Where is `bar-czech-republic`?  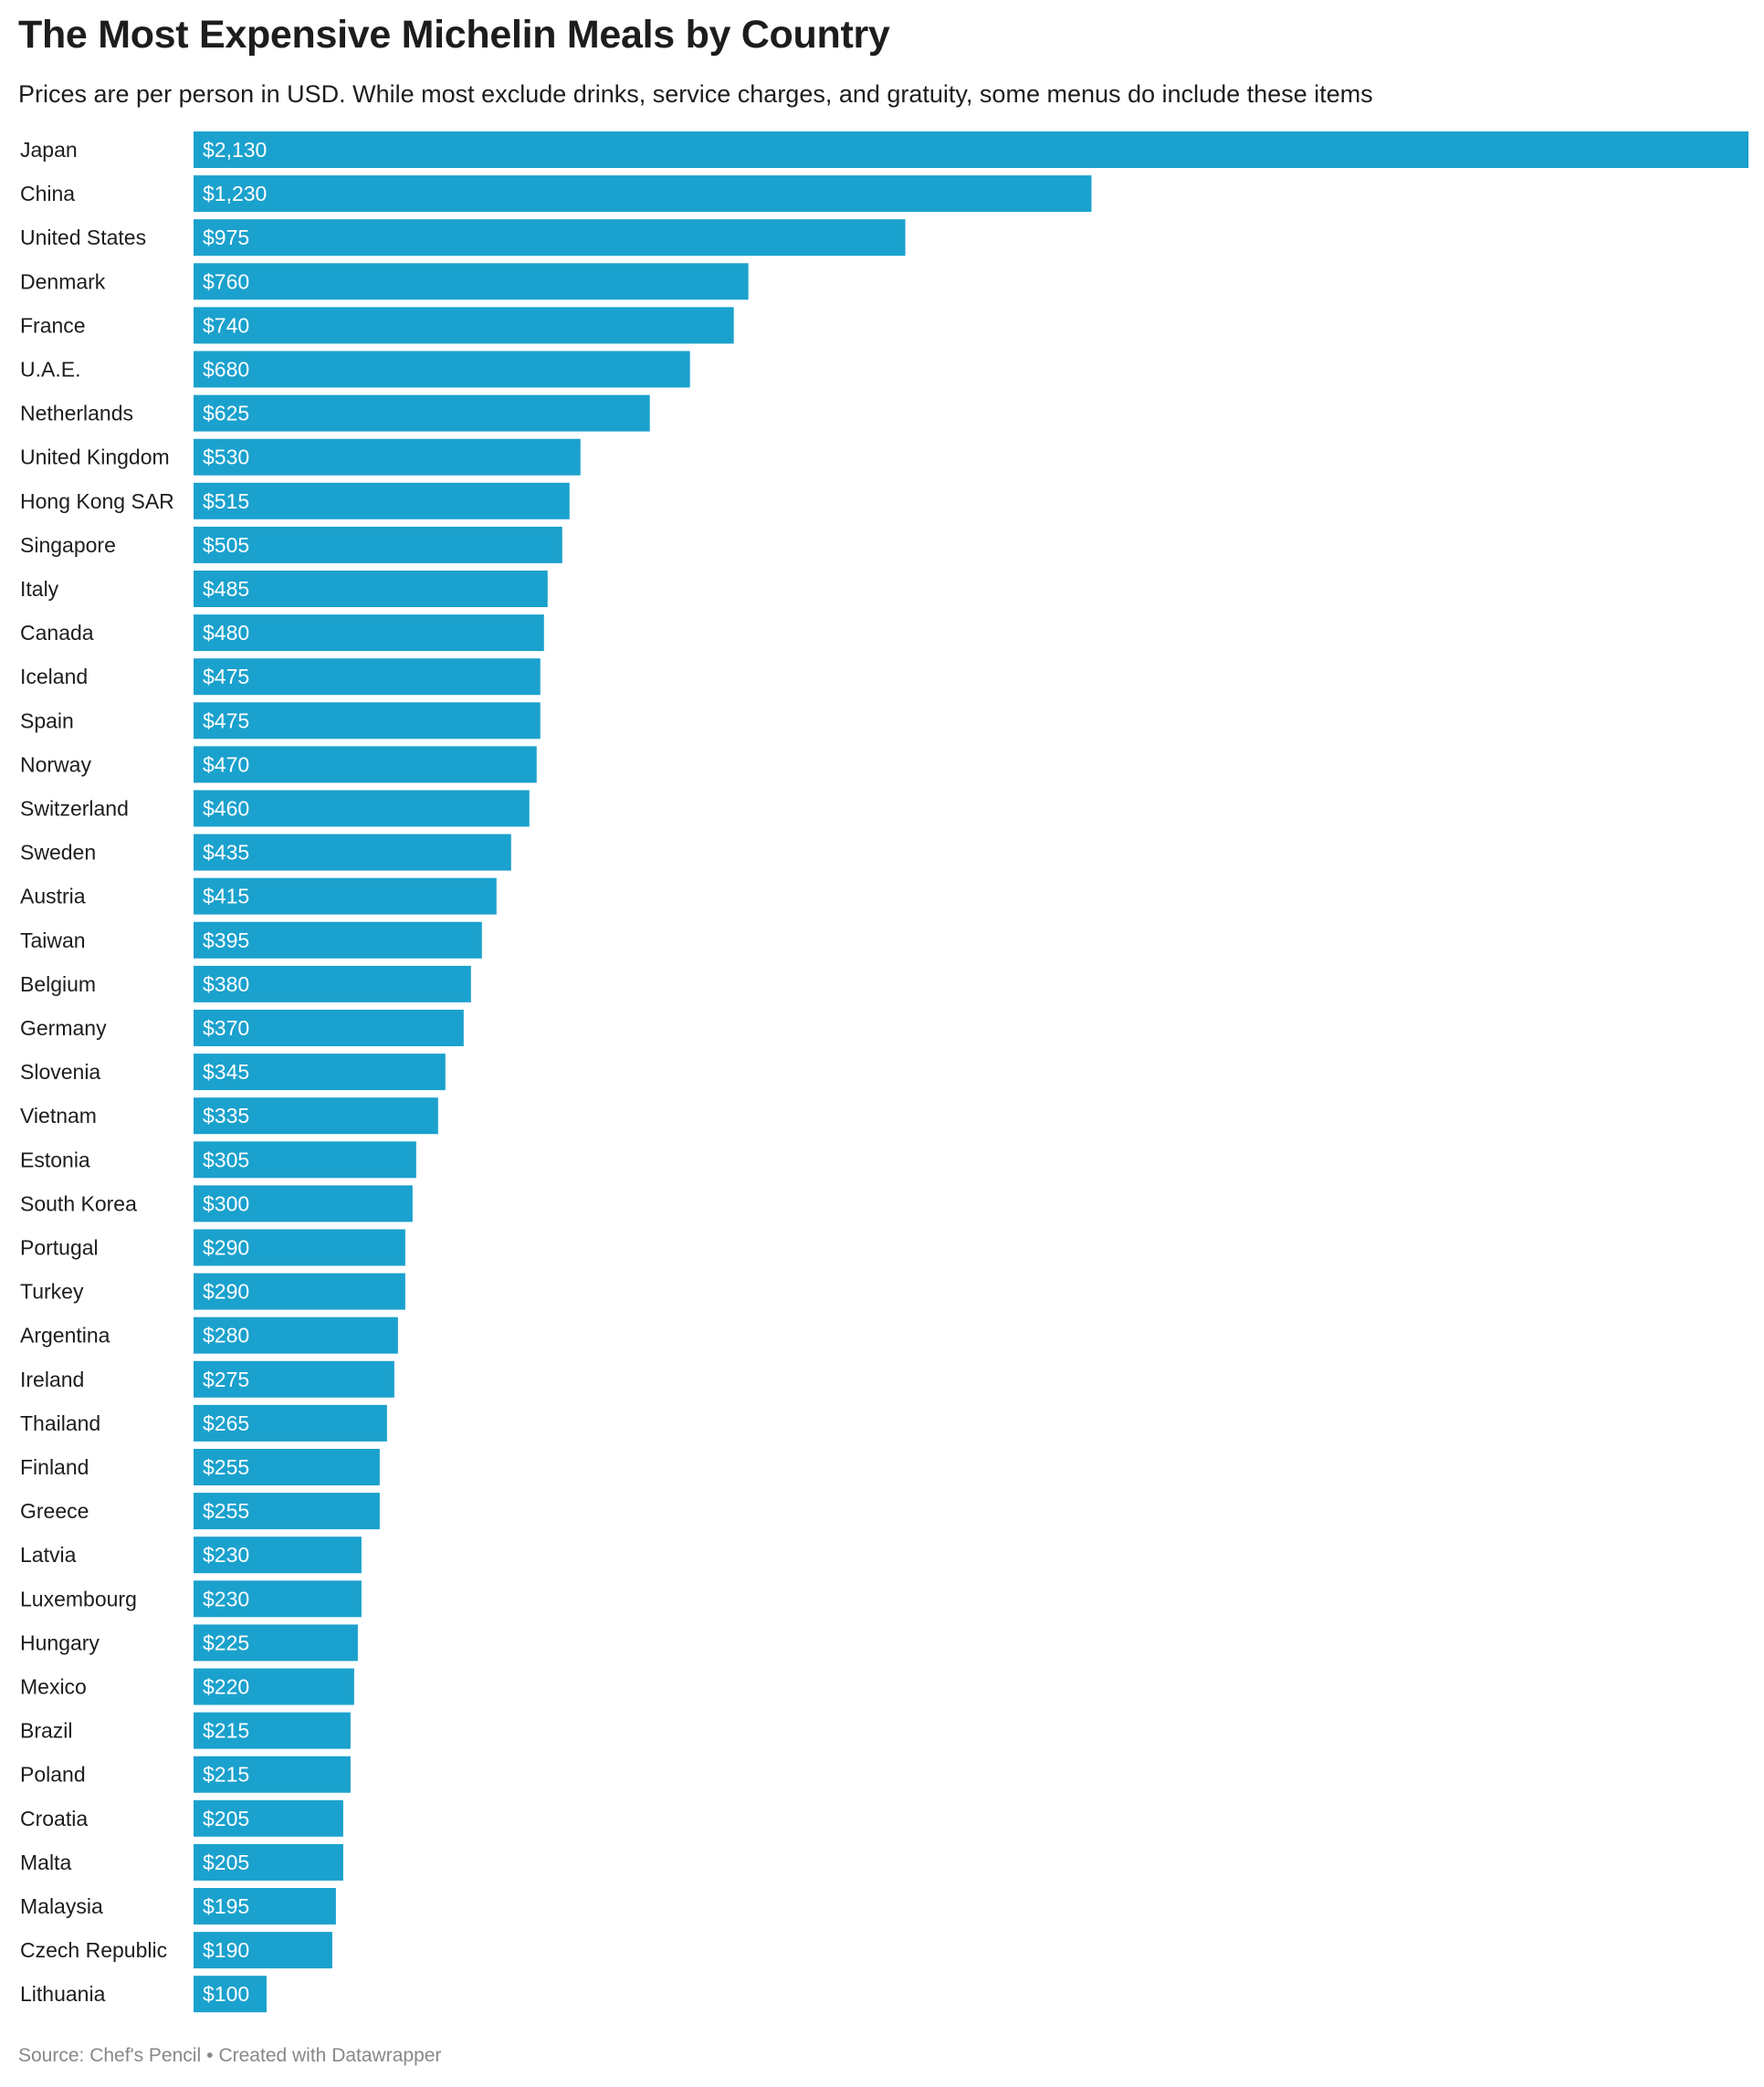 bar-czech-republic is located at coordinates (263, 1951).